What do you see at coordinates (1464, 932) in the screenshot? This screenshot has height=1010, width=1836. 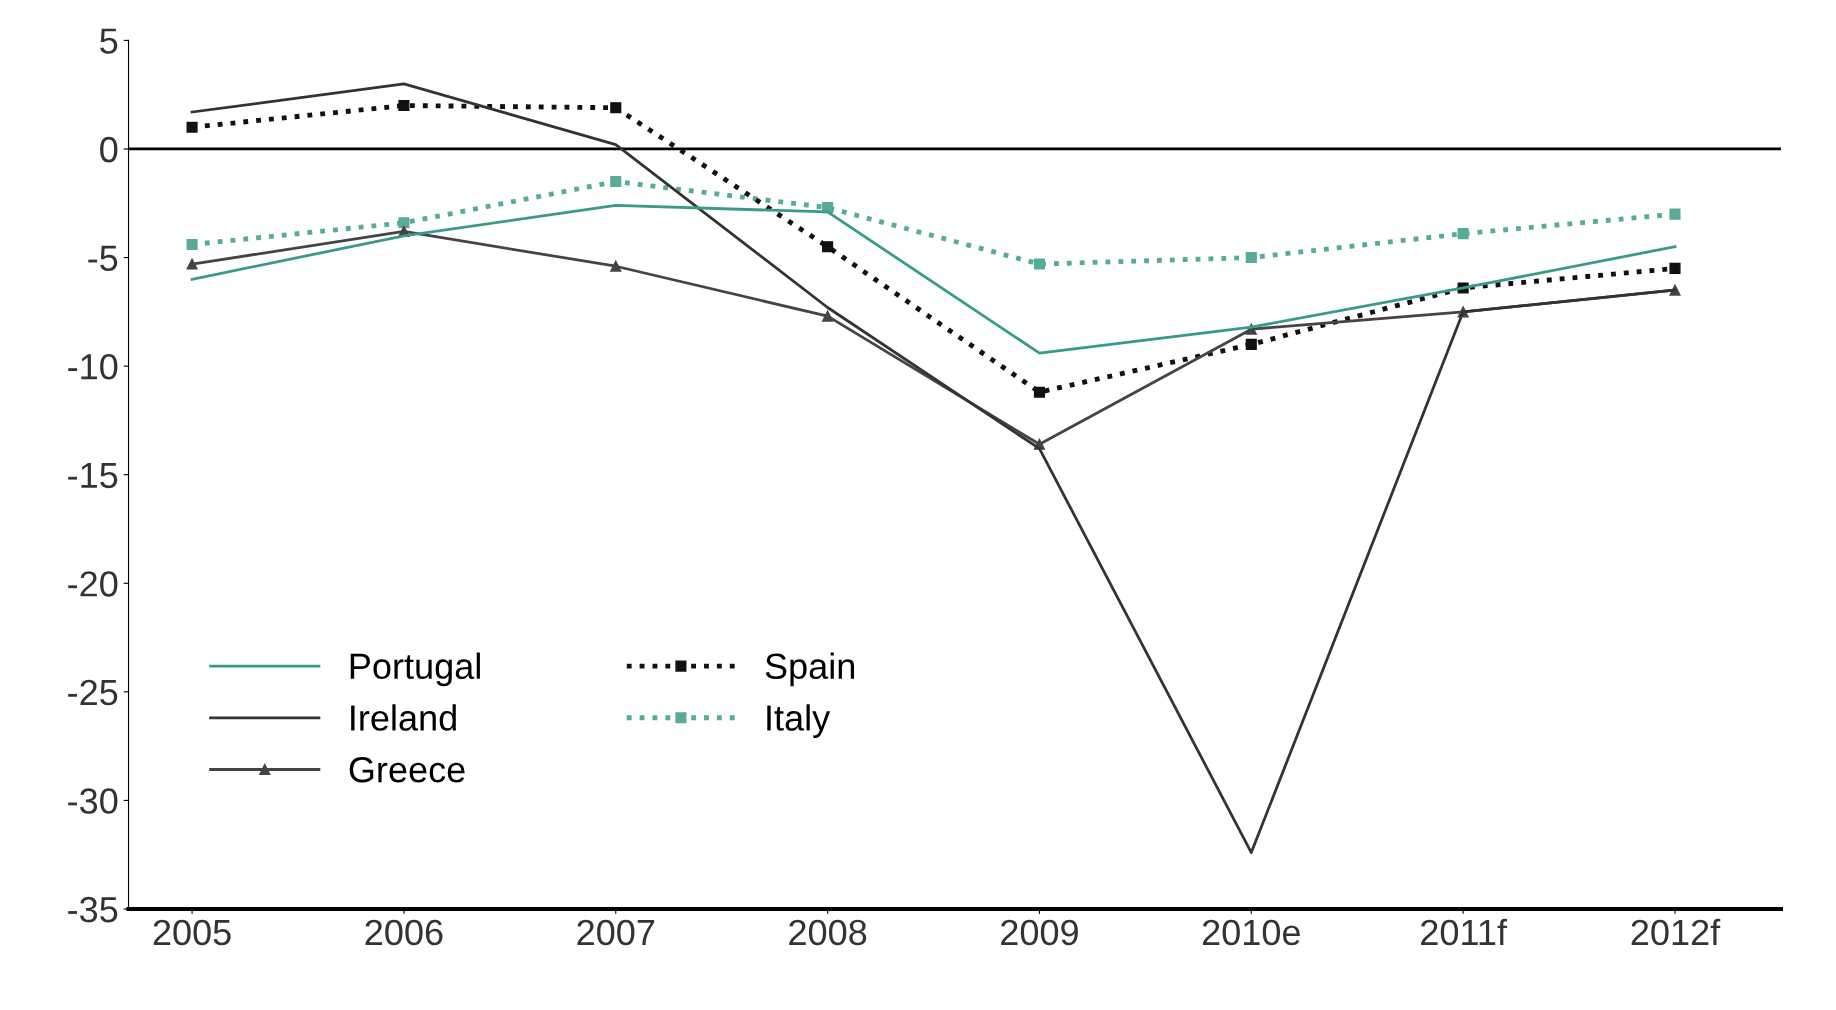 I see `x-tick-label: 2011f` at bounding box center [1464, 932].